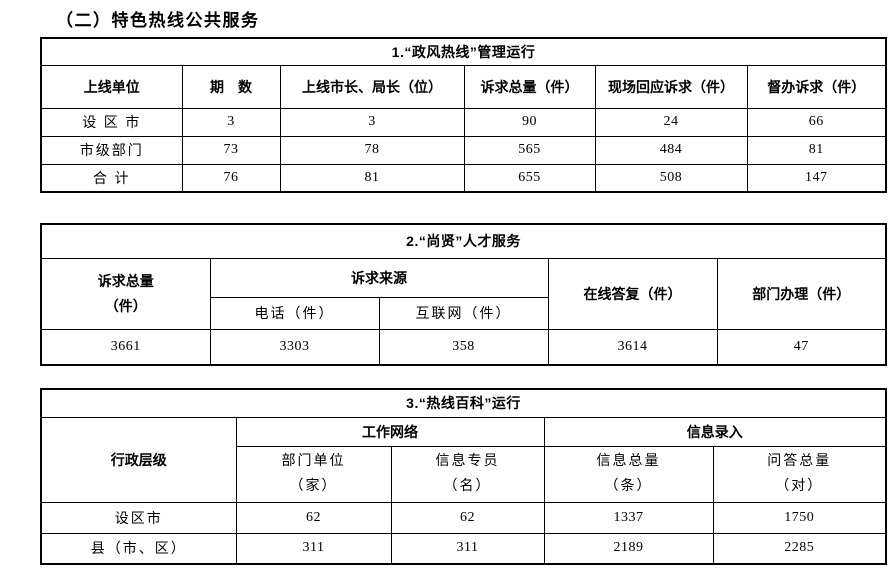 This screenshot has height=580, width=893. What do you see at coordinates (111, 122) in the screenshot?
I see `row-label: 设 区 市` at bounding box center [111, 122].